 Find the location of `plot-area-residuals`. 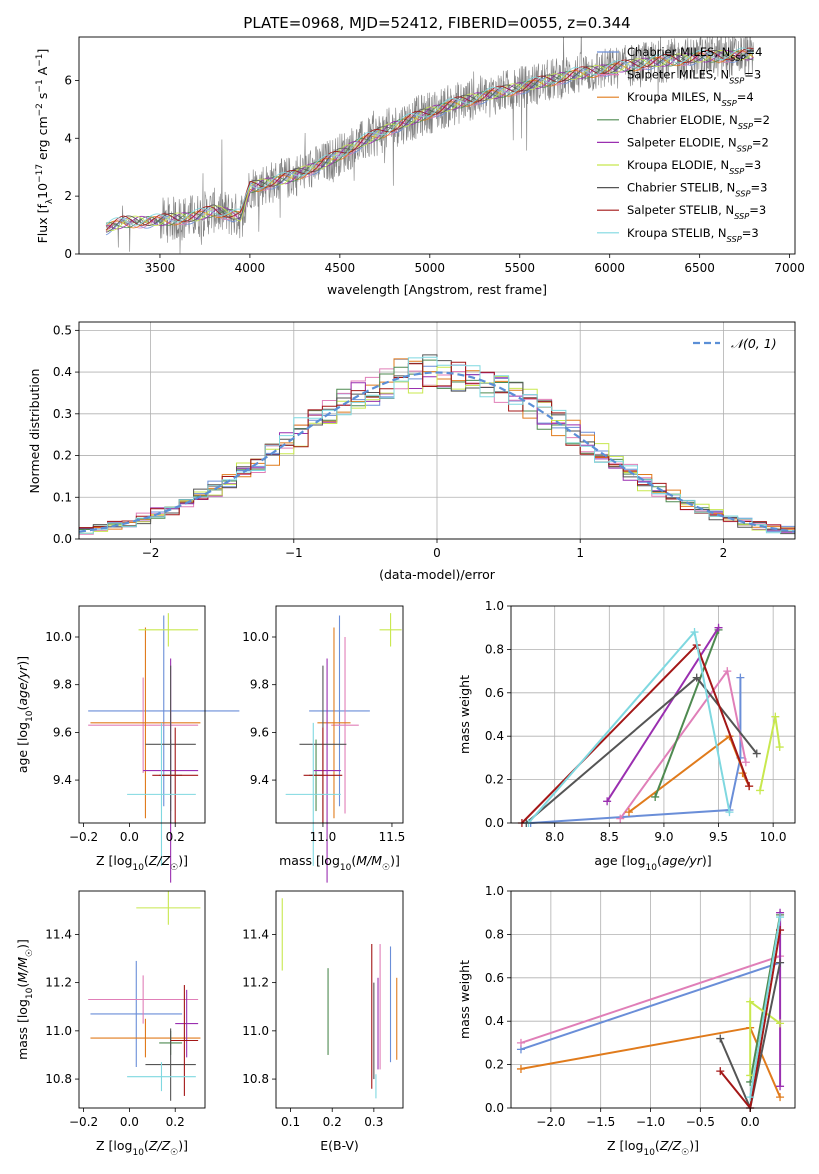

plot-area-residuals is located at coordinates (437, 445).